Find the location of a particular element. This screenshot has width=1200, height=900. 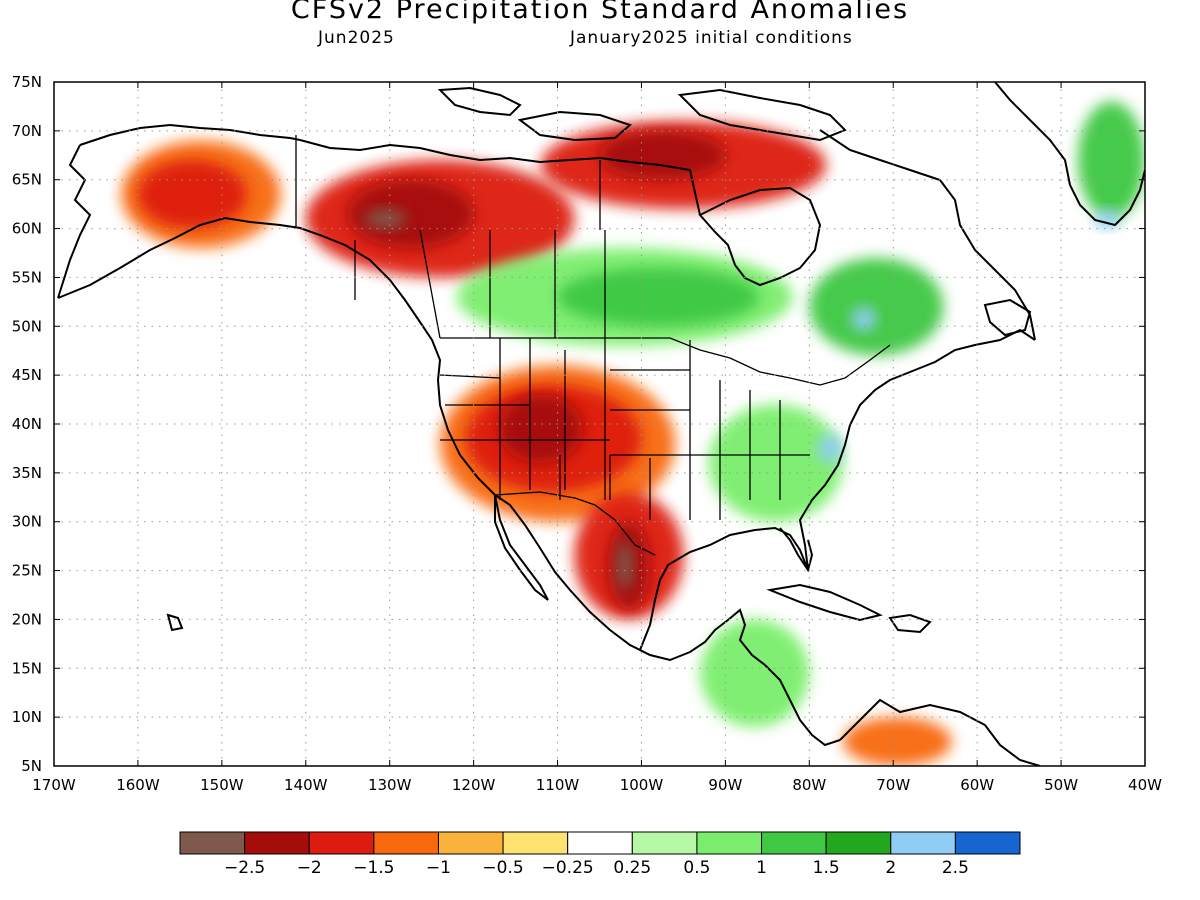

anomaly-region-mid-atlantic-peak is located at coordinates (830, 448).